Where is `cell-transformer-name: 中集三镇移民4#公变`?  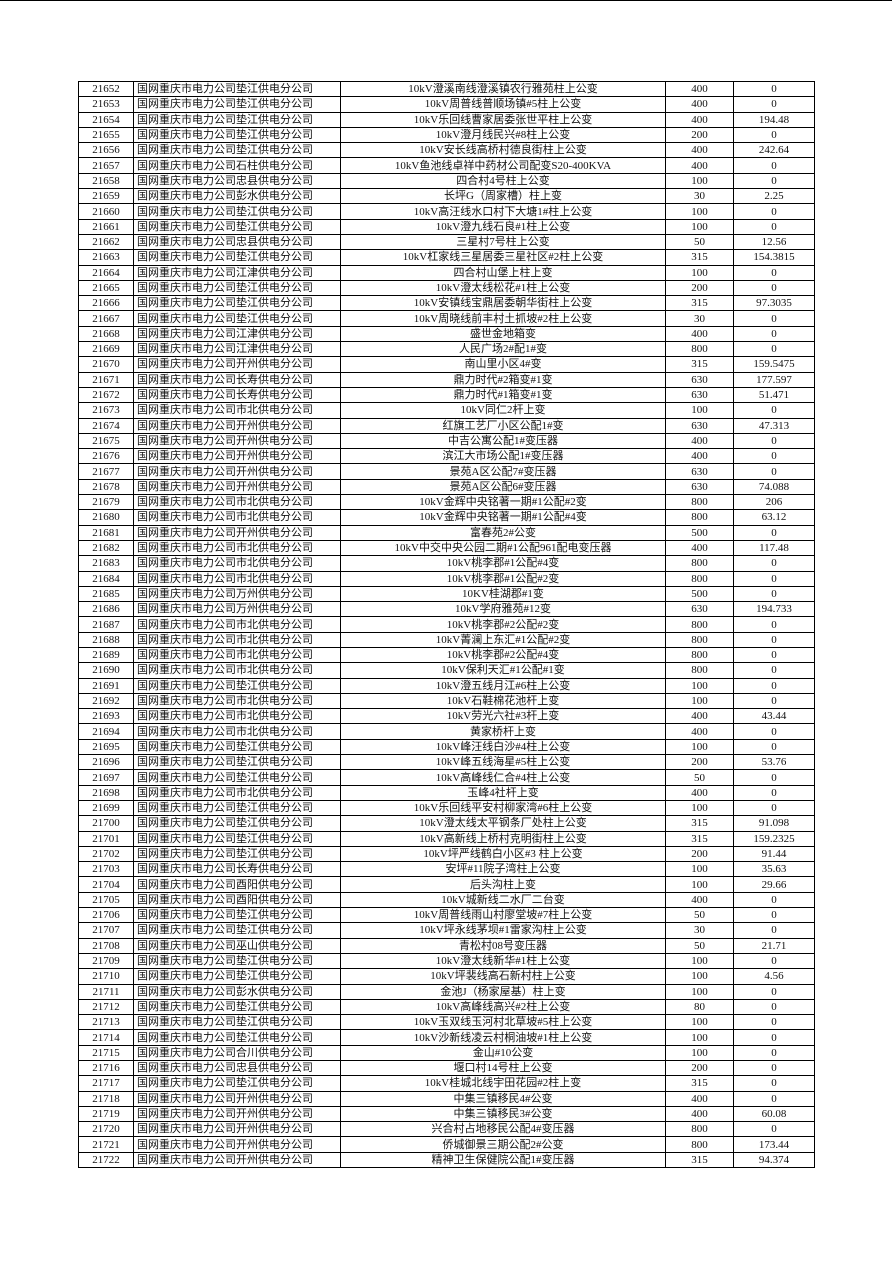 cell-transformer-name: 中集三镇移民4#公变 is located at coordinates (503, 1098).